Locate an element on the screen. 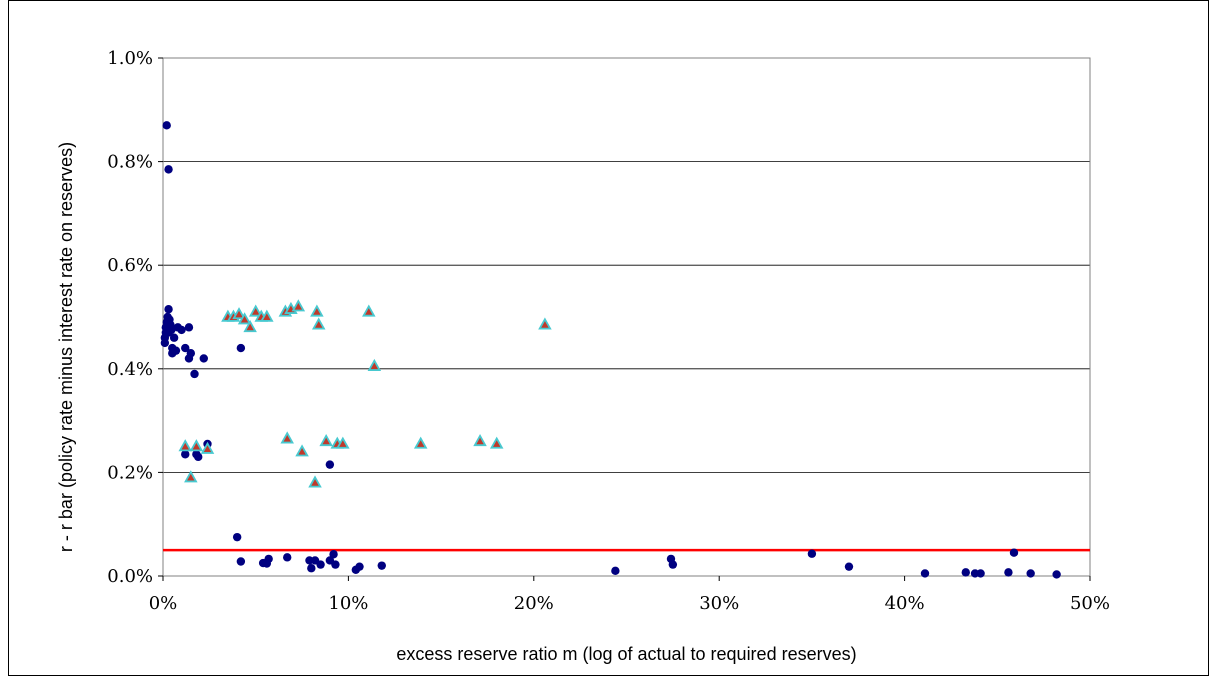  y-tick-label-3: 0.6% is located at coordinates (130, 265).